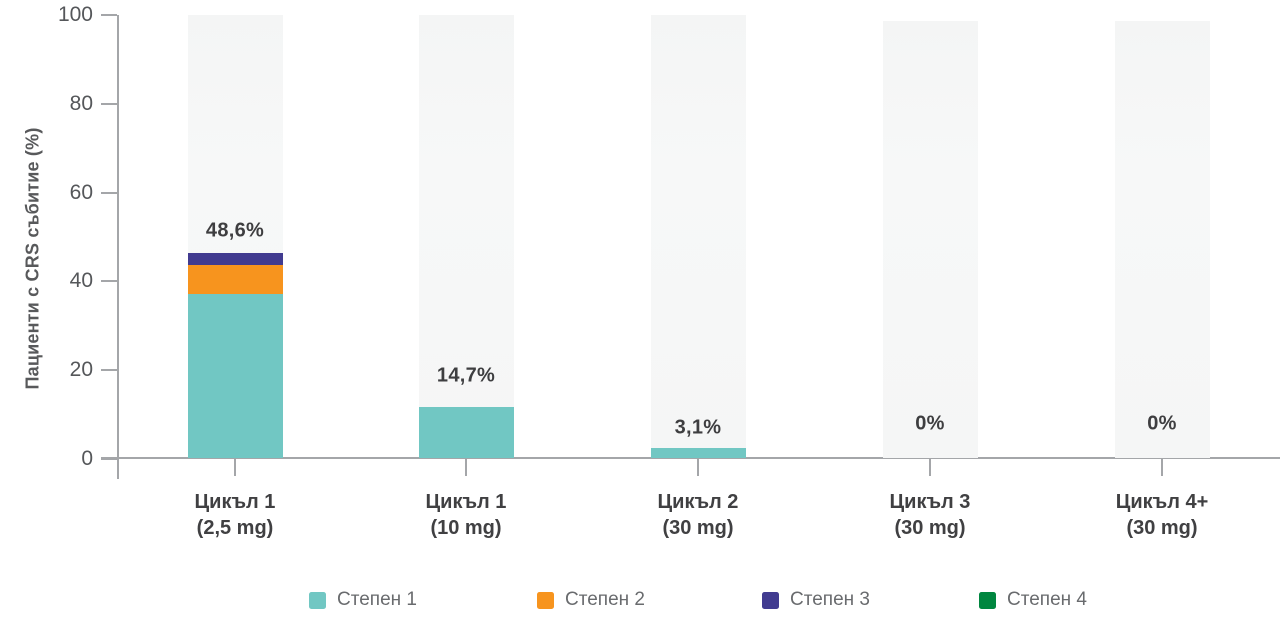 Image resolution: width=1280 pixels, height=618 pixels. I want to click on legend-item: Степен 1, so click(363, 599).